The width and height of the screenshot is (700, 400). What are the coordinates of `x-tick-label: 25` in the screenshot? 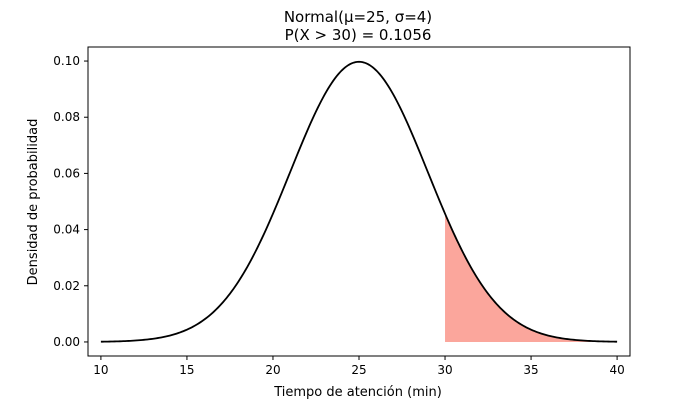 It's located at (358, 370).